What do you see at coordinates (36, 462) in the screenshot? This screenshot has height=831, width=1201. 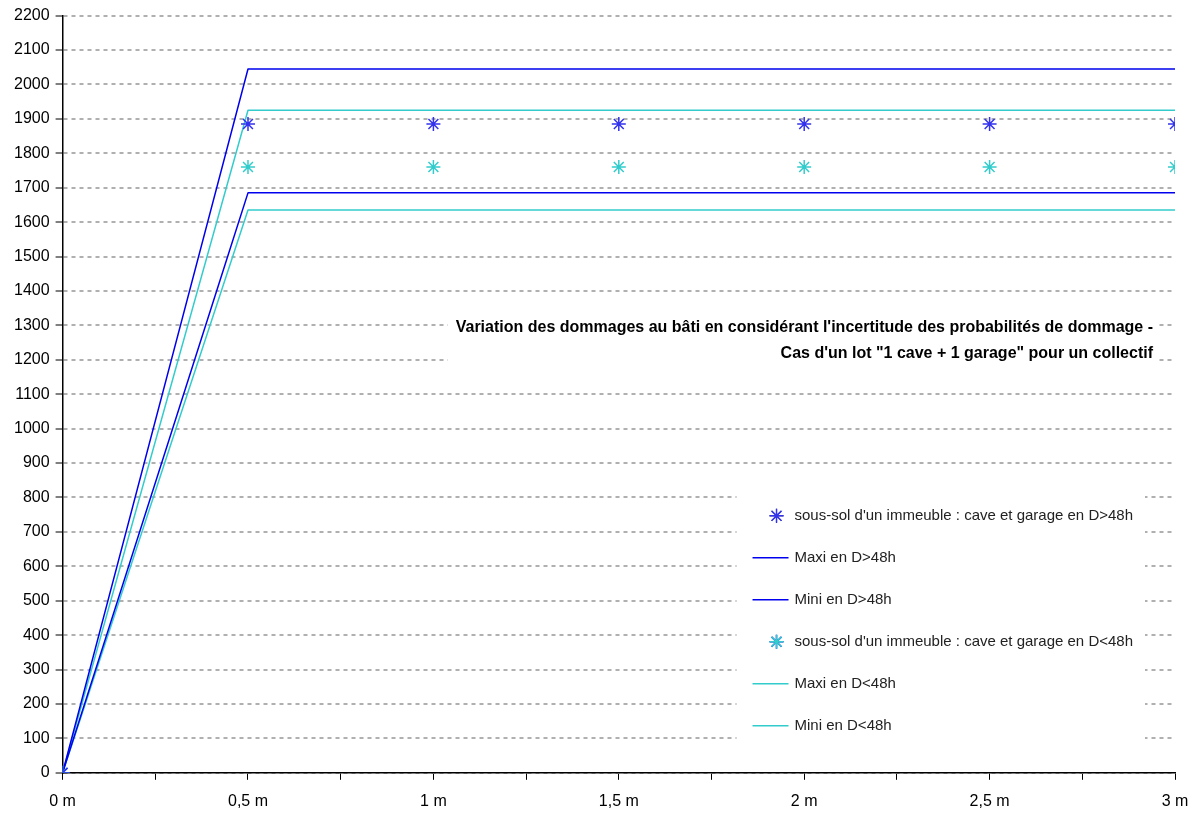 I see `y-tick-label: 900` at bounding box center [36, 462].